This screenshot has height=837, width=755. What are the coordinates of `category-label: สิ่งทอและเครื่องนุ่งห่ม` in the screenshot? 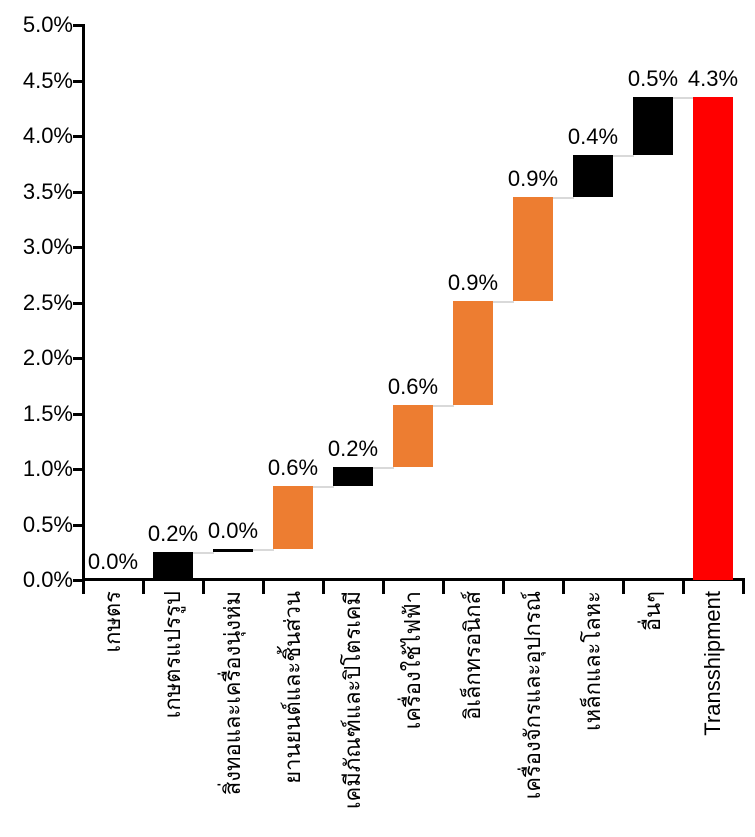 It's located at (232, 693).